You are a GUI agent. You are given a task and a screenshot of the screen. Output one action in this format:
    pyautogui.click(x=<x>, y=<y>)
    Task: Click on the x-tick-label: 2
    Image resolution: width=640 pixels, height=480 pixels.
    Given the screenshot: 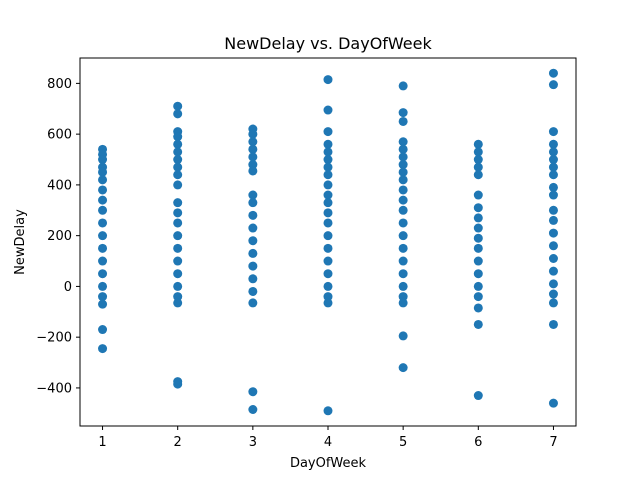 What is the action you would take?
    pyautogui.click(x=178, y=442)
    